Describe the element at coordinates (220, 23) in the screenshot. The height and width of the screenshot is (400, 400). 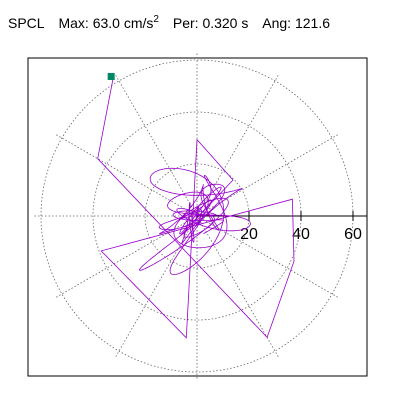
I see `period-value: 0.320` at that location.